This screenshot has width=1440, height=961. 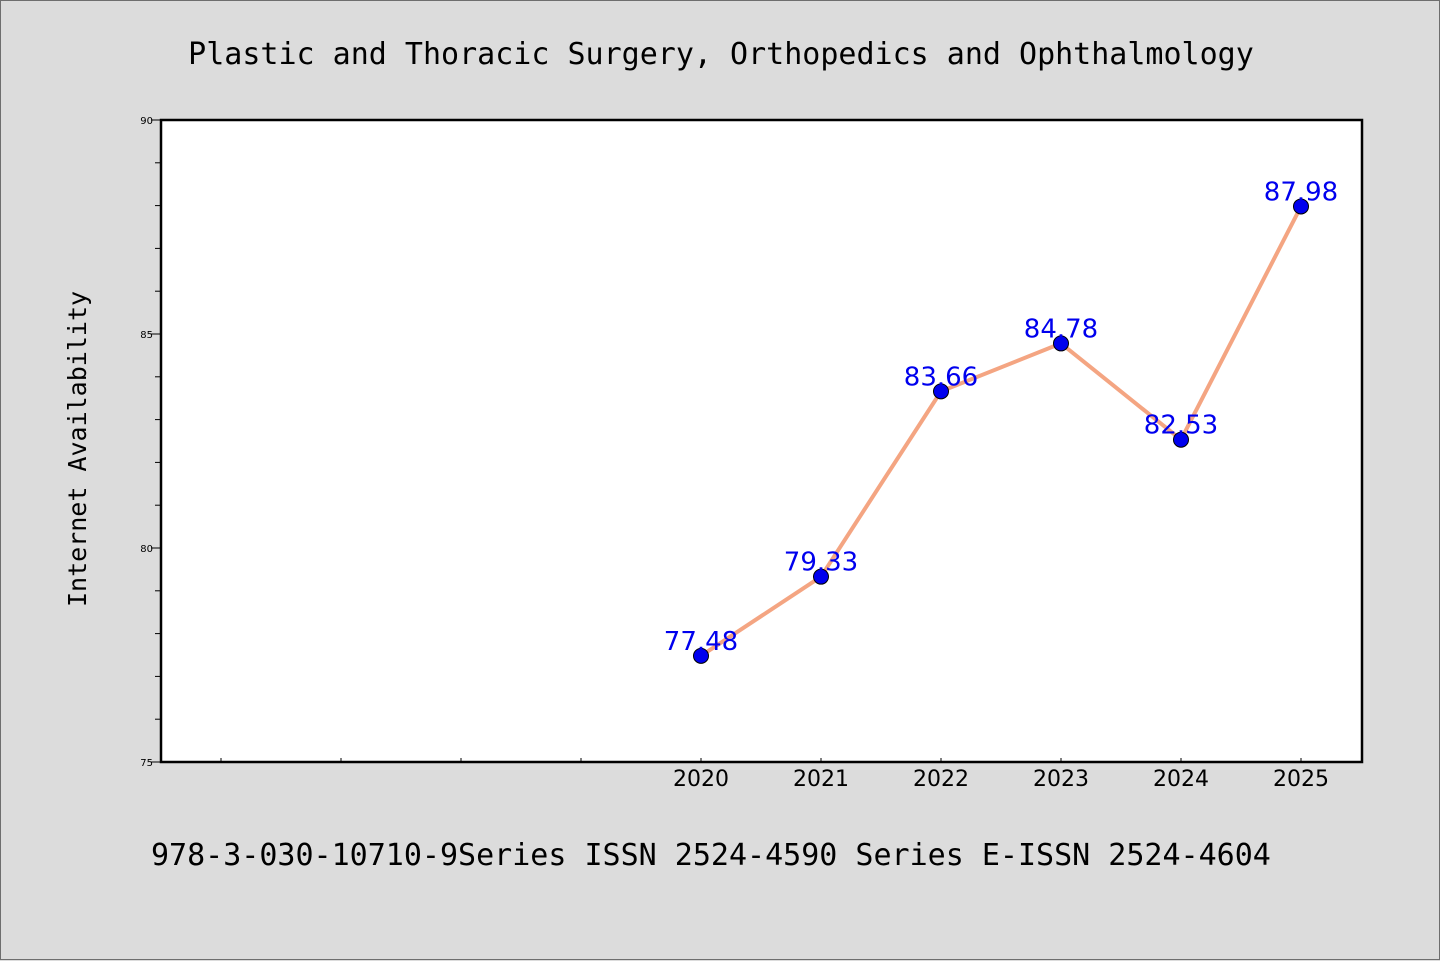 What do you see at coordinates (1301, 192) in the screenshot?
I see `data-label: 87.98` at bounding box center [1301, 192].